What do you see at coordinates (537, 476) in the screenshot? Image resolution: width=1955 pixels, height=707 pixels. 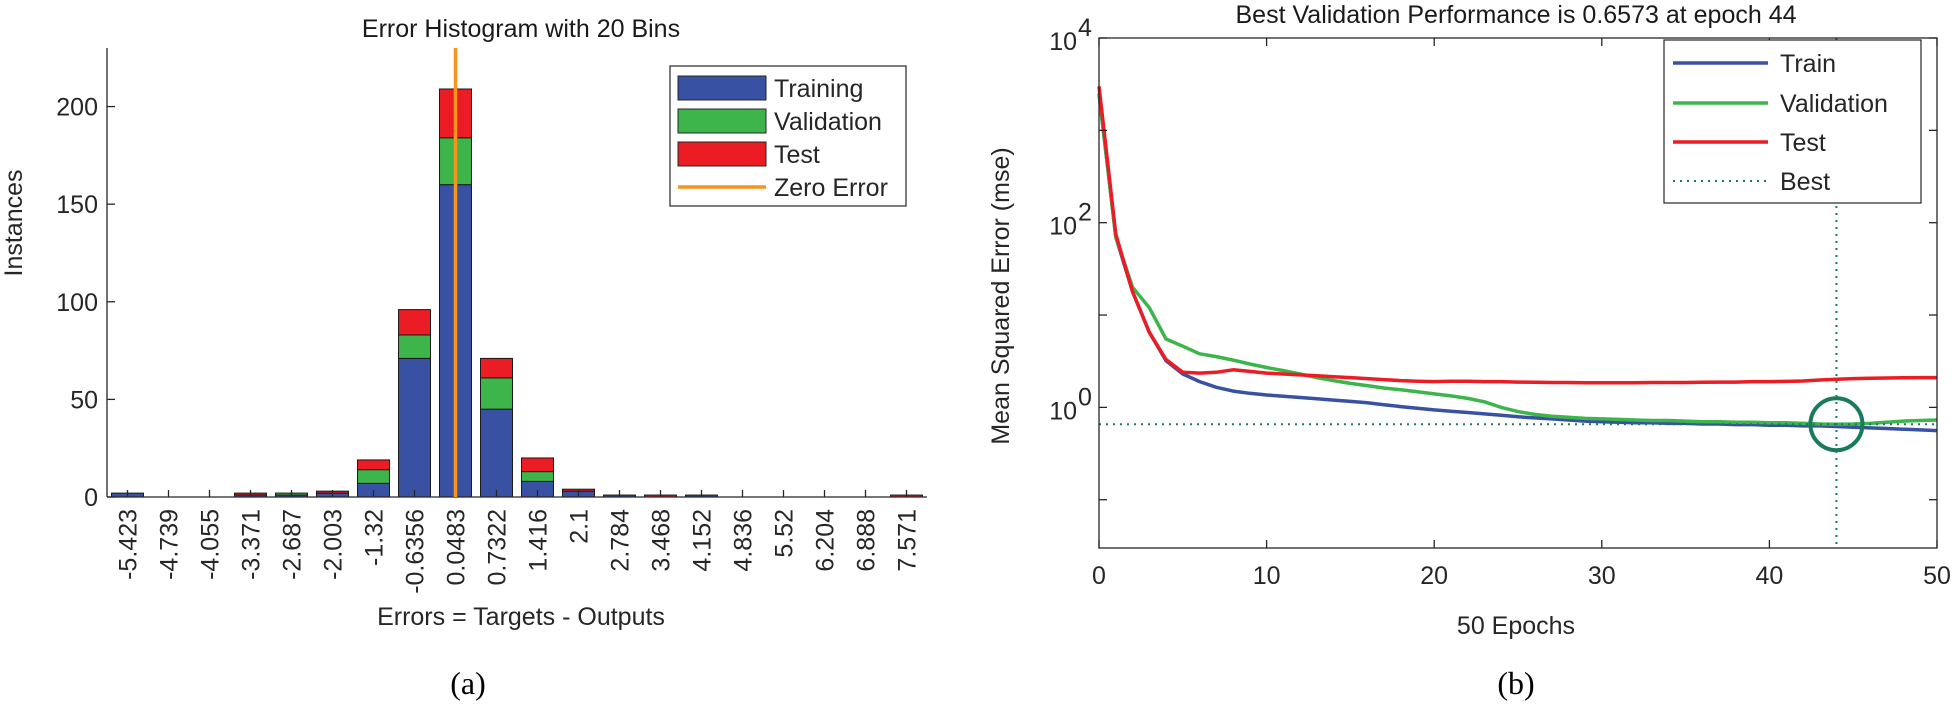 I see `bar-validation-1.416` at bounding box center [537, 476].